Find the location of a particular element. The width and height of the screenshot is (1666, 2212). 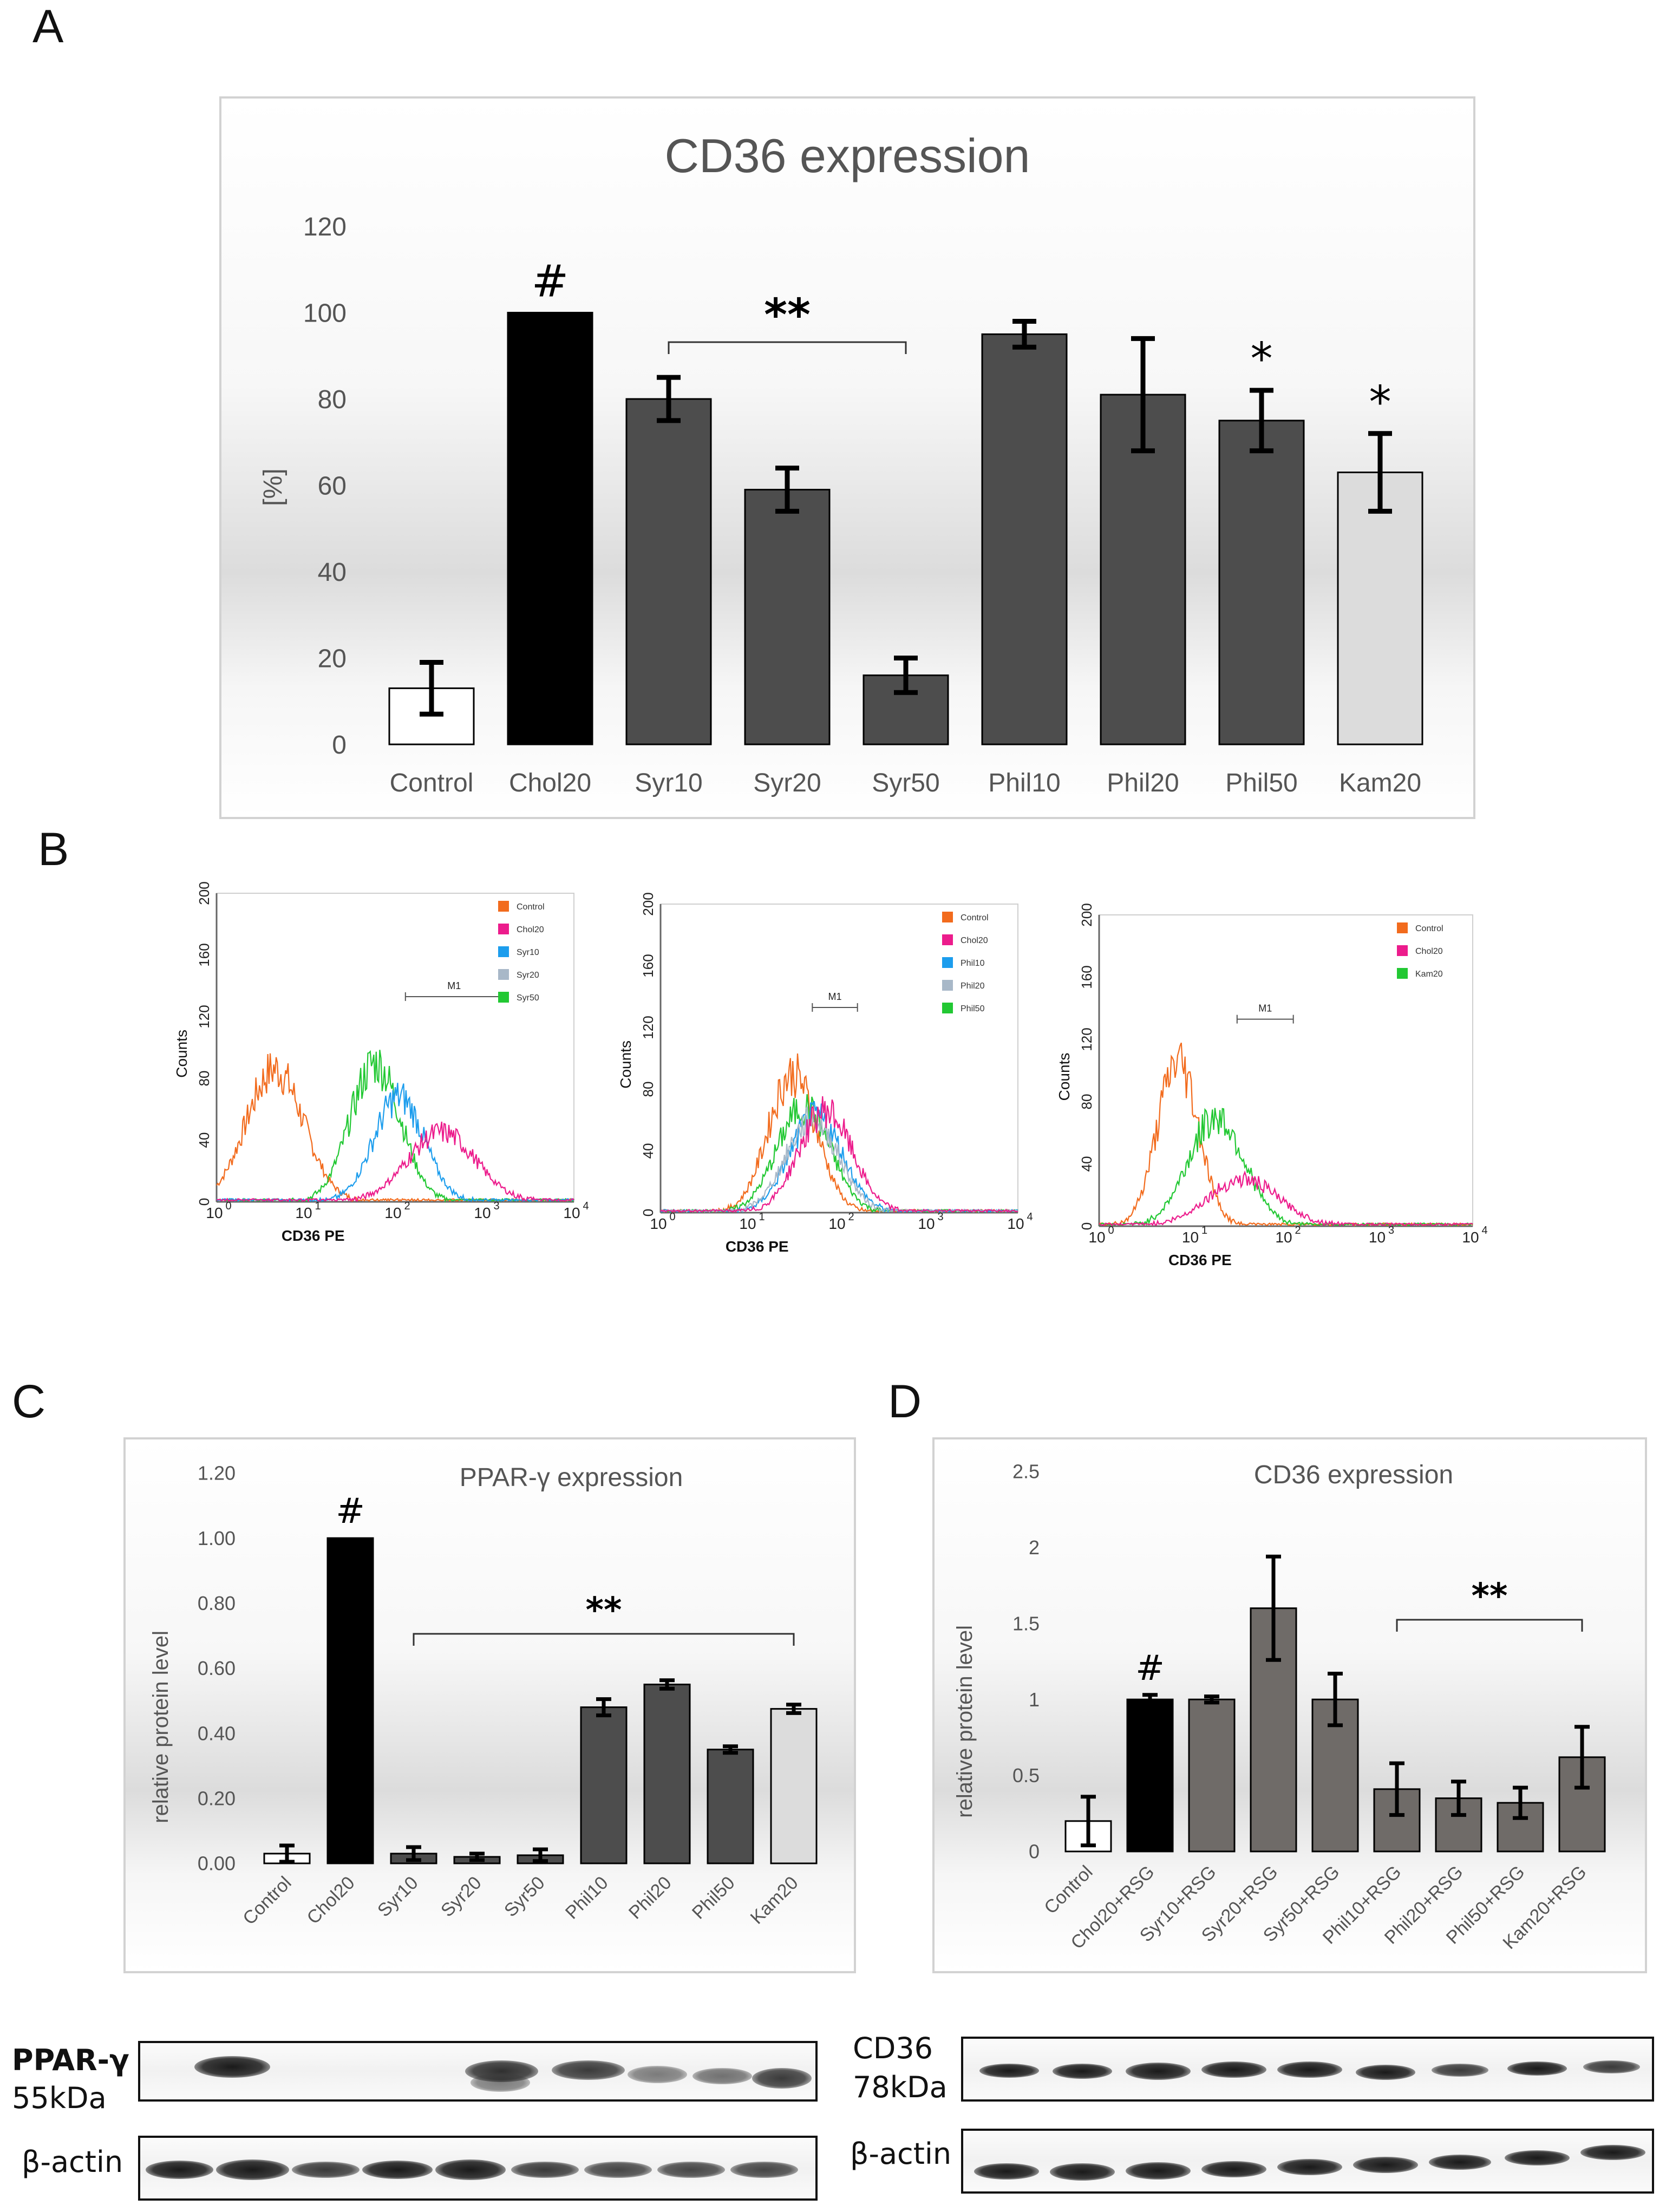

chart-c-ytick: 0.00 is located at coordinates (217, 1864).